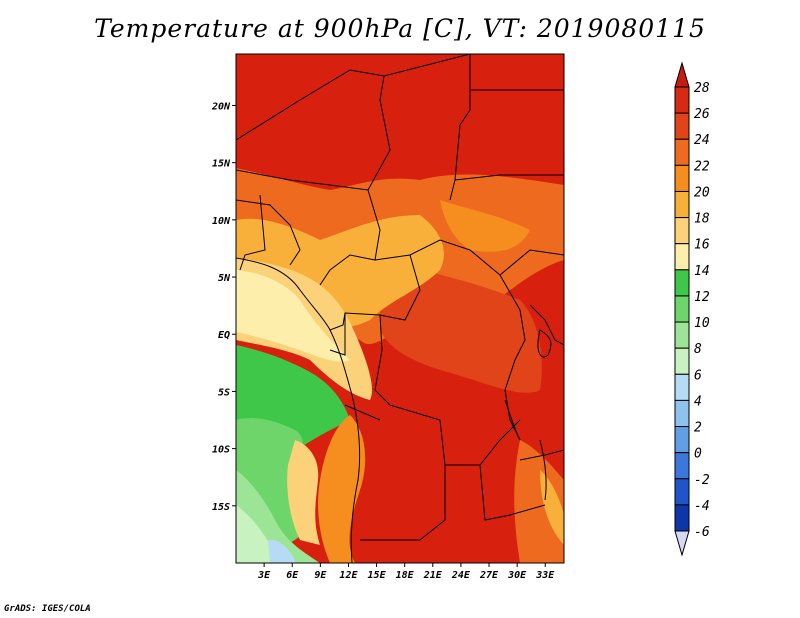  I want to click on x-tick-label: 6E, so click(292, 575).